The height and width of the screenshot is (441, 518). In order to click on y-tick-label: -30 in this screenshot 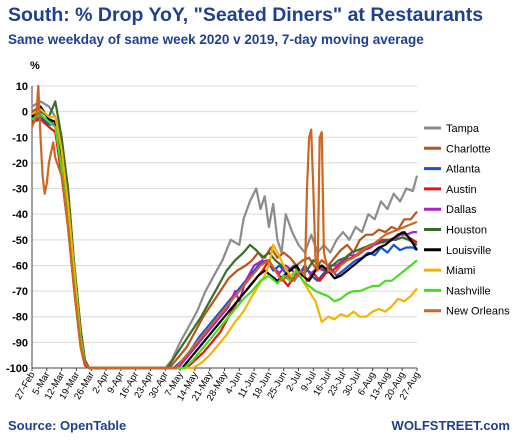, I will do `click(20, 190)`.